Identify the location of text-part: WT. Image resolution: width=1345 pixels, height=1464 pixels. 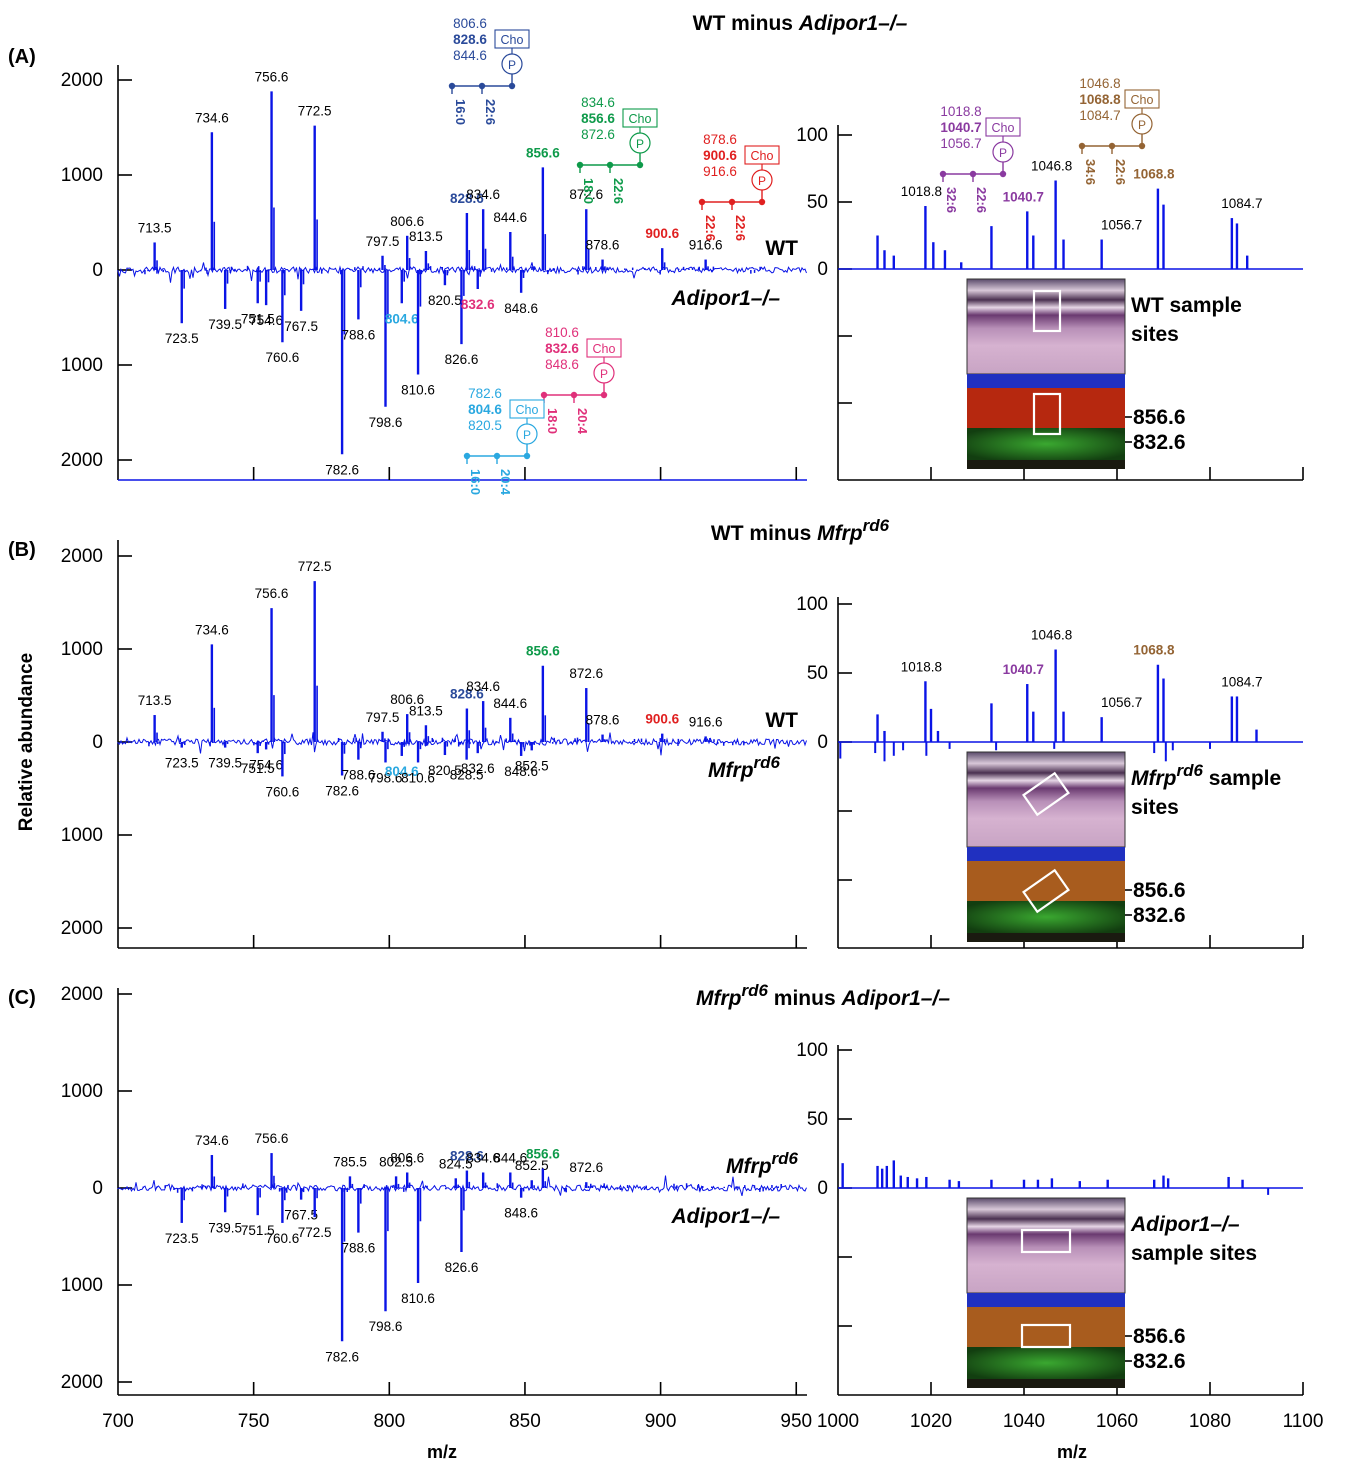
(781, 720).